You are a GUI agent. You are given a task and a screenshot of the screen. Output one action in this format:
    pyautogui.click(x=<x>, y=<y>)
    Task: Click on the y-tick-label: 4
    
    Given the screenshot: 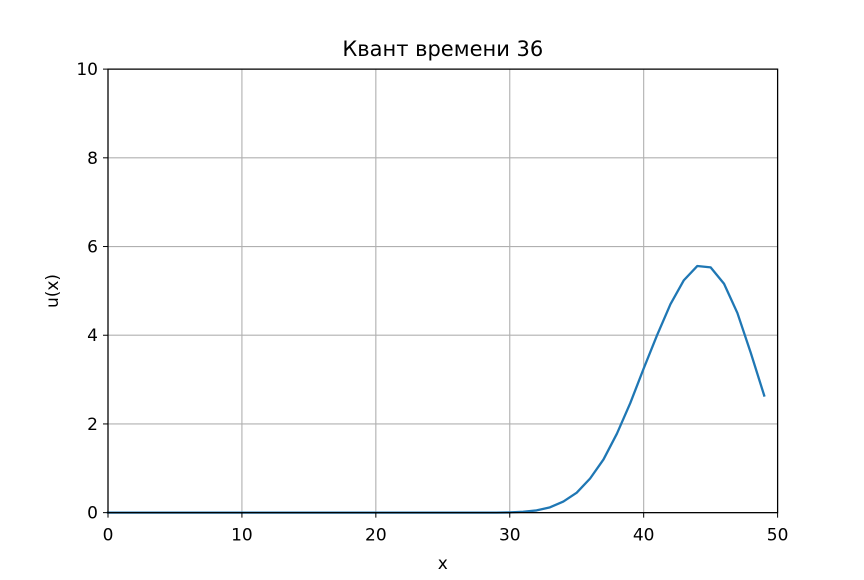 What is the action you would take?
    pyautogui.click(x=92, y=336)
    